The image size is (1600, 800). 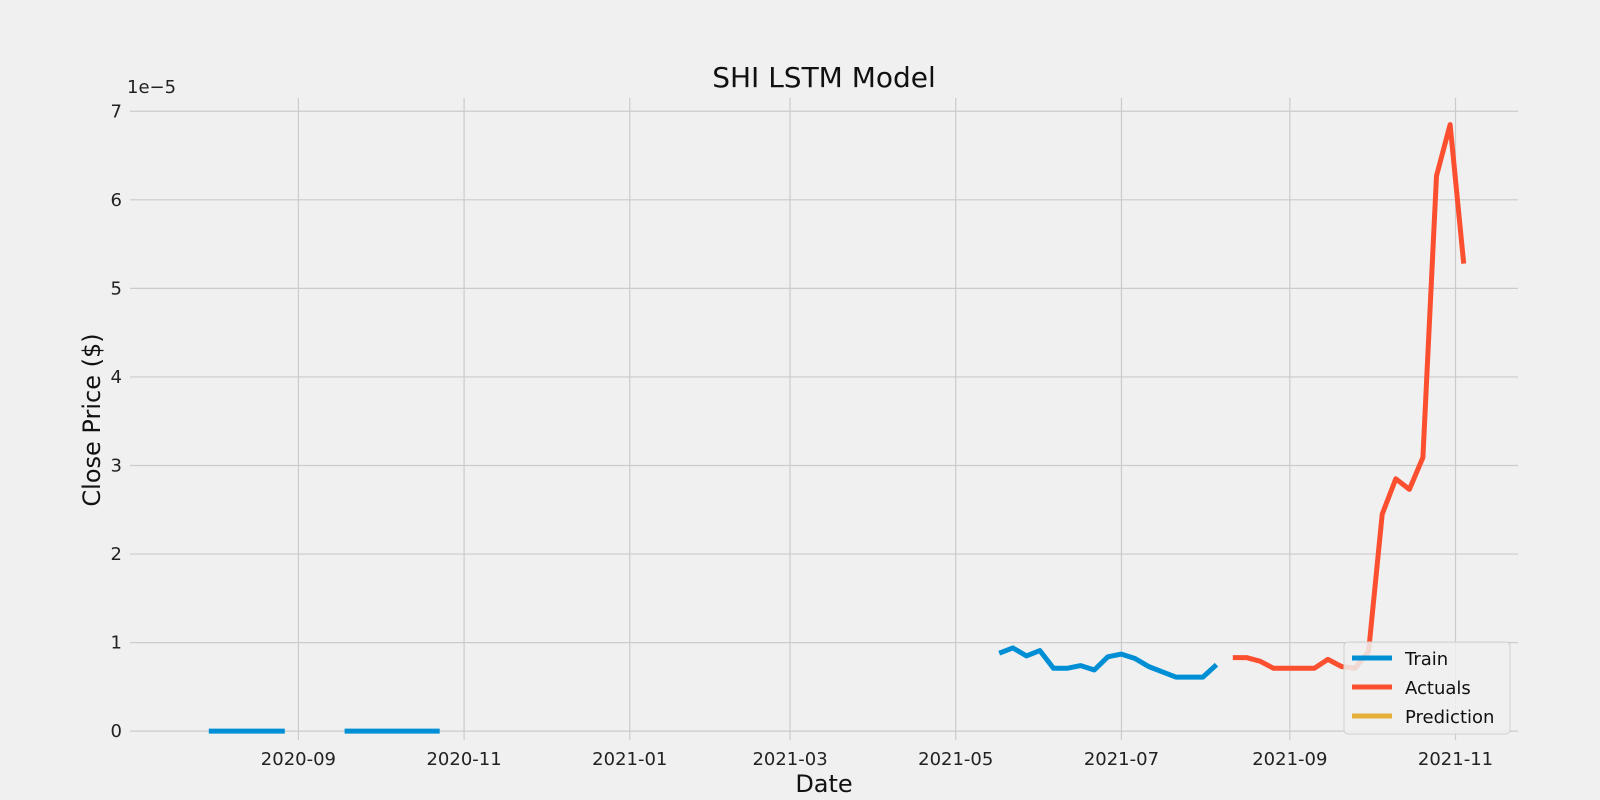 I want to click on y-tick-label: 5, so click(x=116, y=288).